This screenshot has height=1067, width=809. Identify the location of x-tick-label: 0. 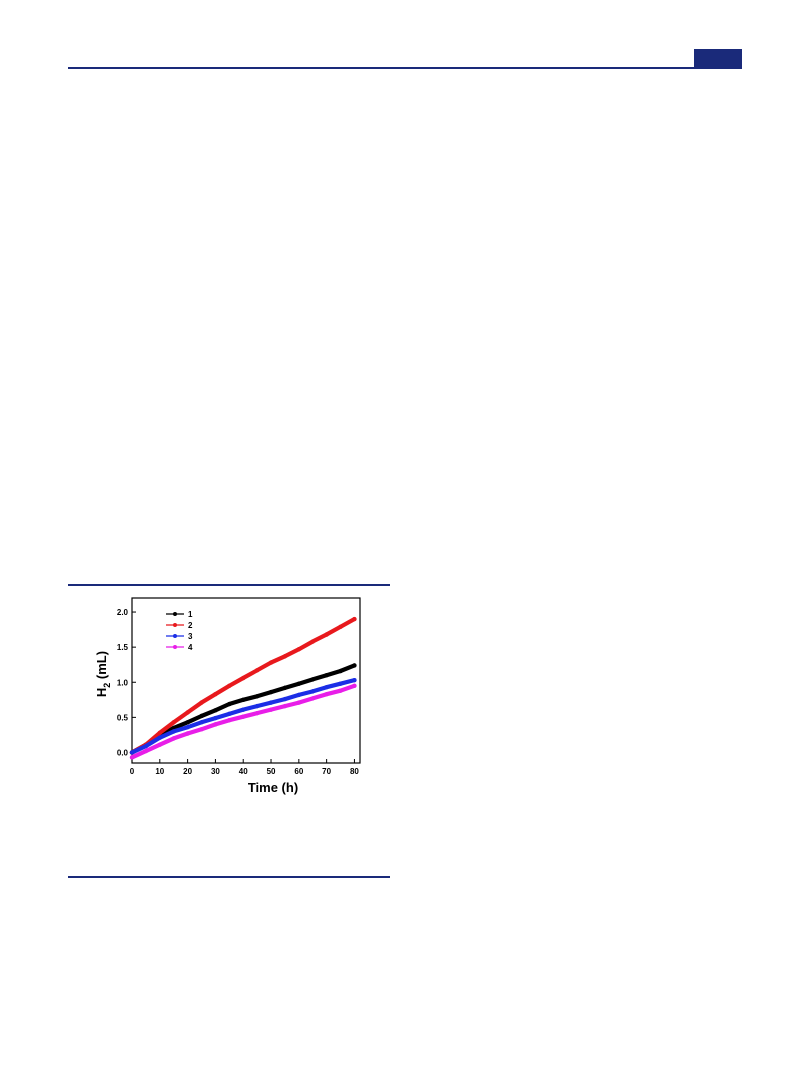
(132, 771).